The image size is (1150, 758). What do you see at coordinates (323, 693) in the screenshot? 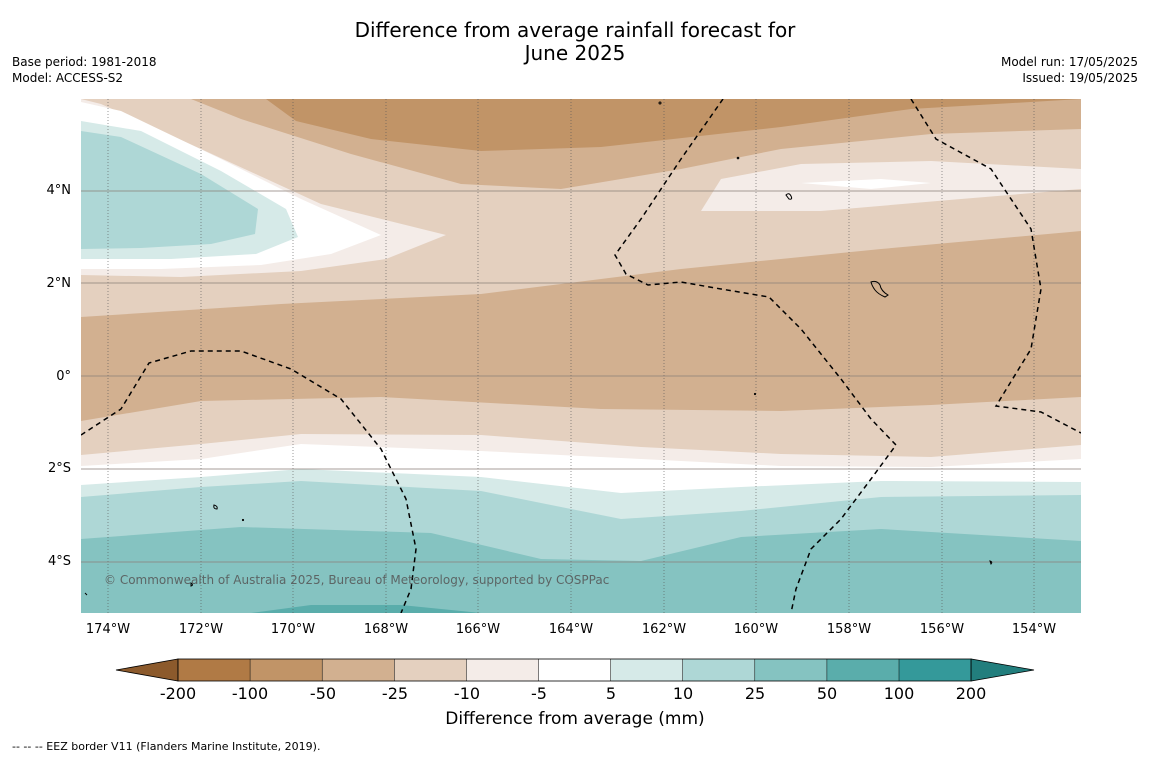
I see `colorbar-tick-label: -50` at bounding box center [323, 693].